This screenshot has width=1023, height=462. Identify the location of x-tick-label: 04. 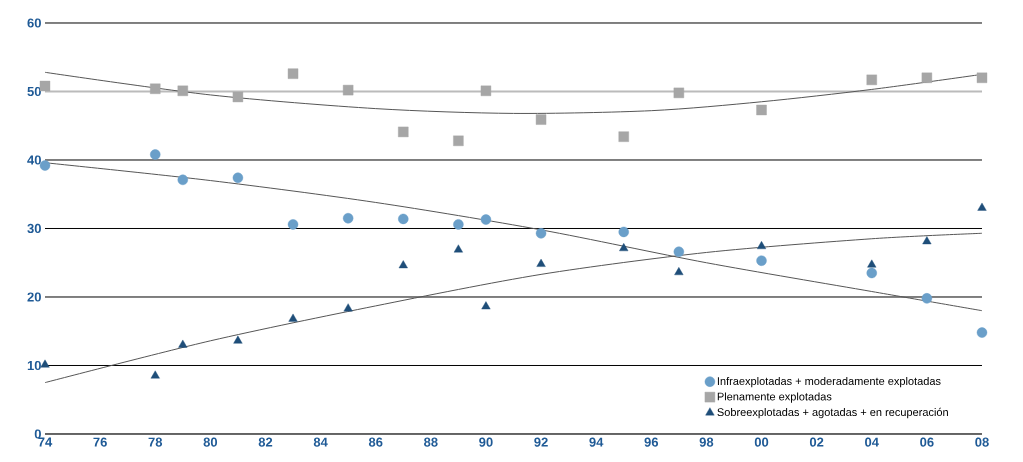
(872, 442).